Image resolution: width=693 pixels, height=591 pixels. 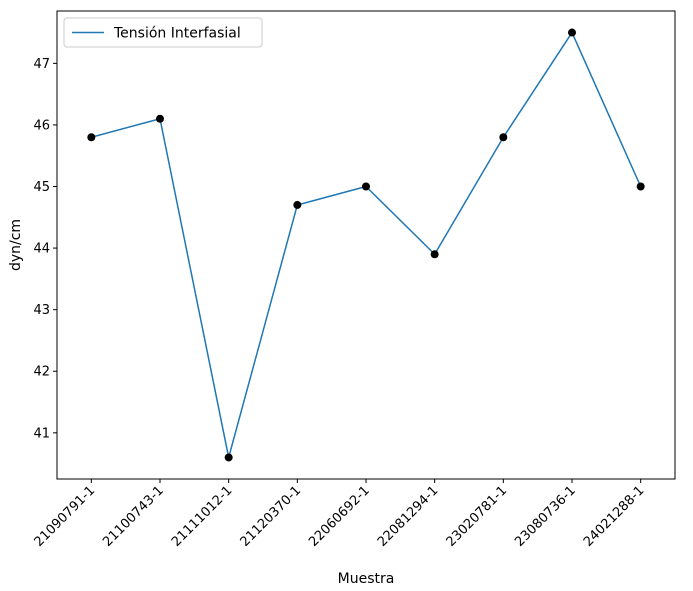 What do you see at coordinates (16, 245) in the screenshot?
I see `y-axis-label: dyn/cm` at bounding box center [16, 245].